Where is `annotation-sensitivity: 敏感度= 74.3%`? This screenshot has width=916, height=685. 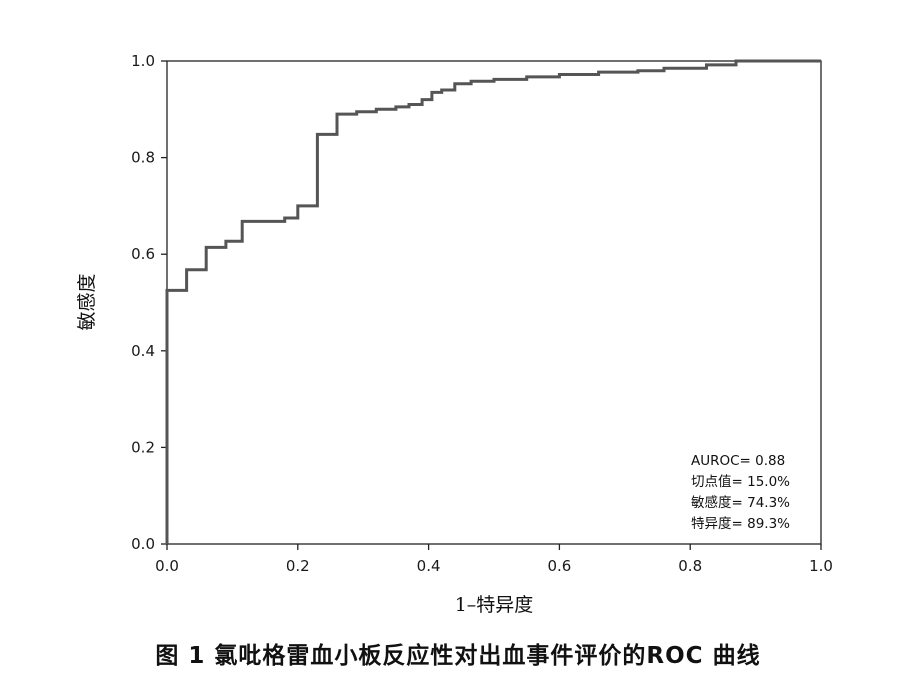 annotation-sensitivity: 敏感度= 74.3% is located at coordinates (740, 502).